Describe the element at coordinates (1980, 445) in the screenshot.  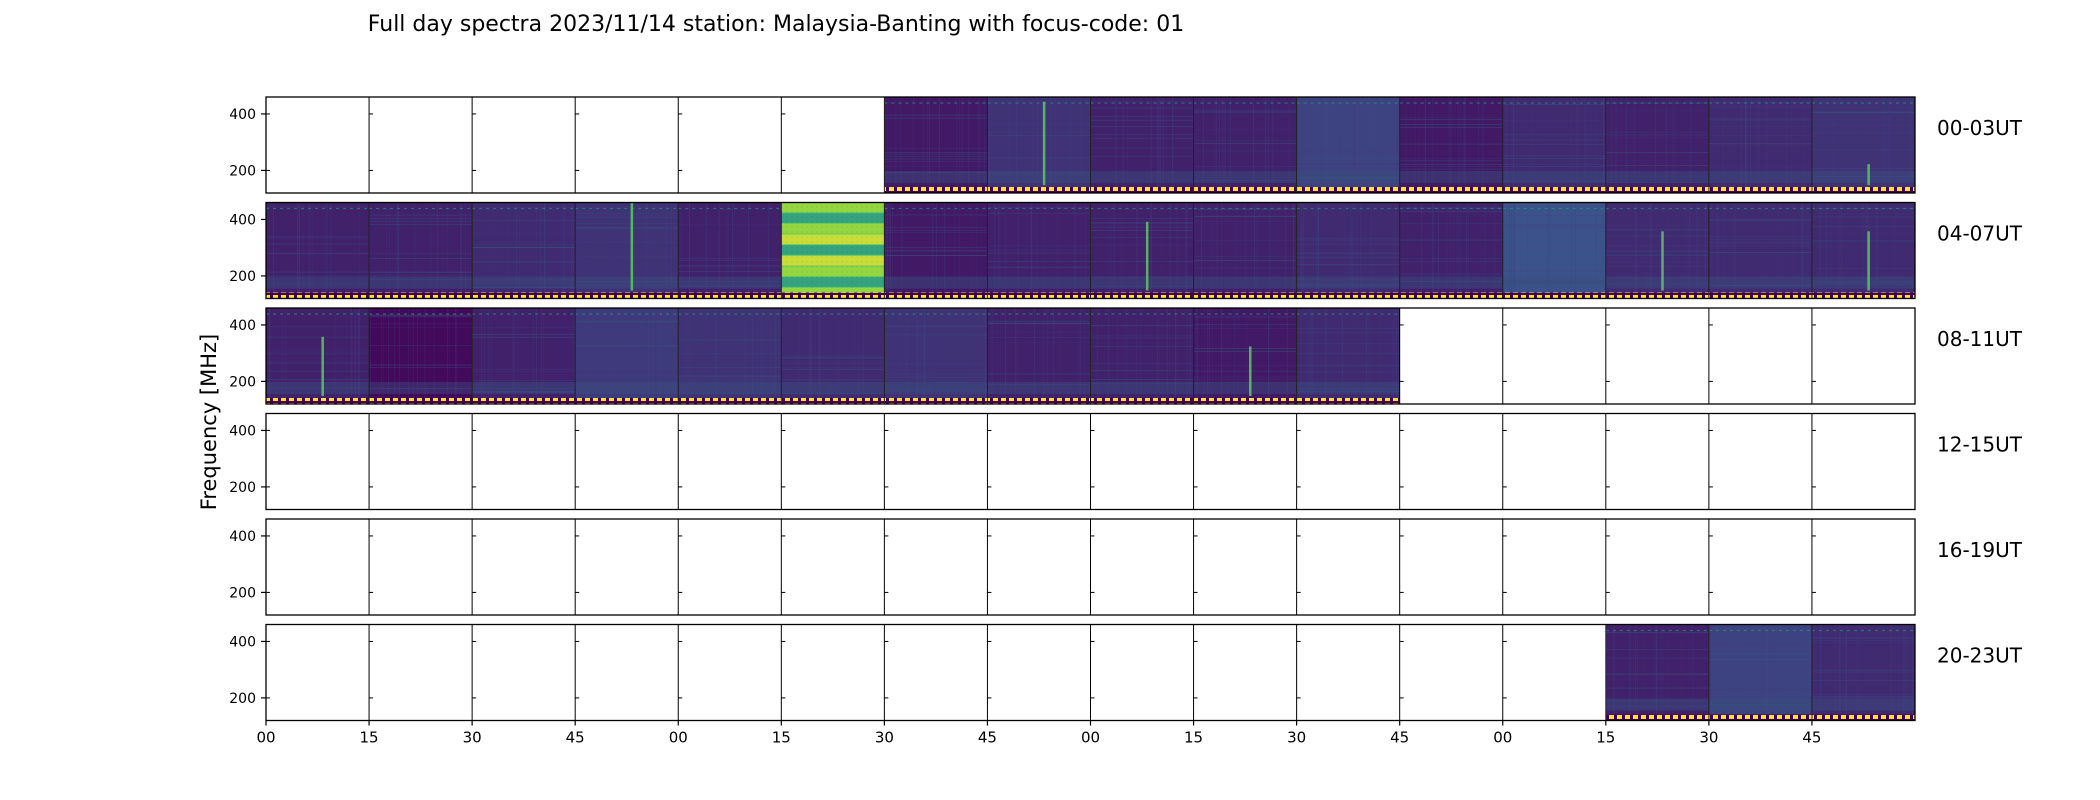
I see `row-time-label: 12-15UT` at that location.